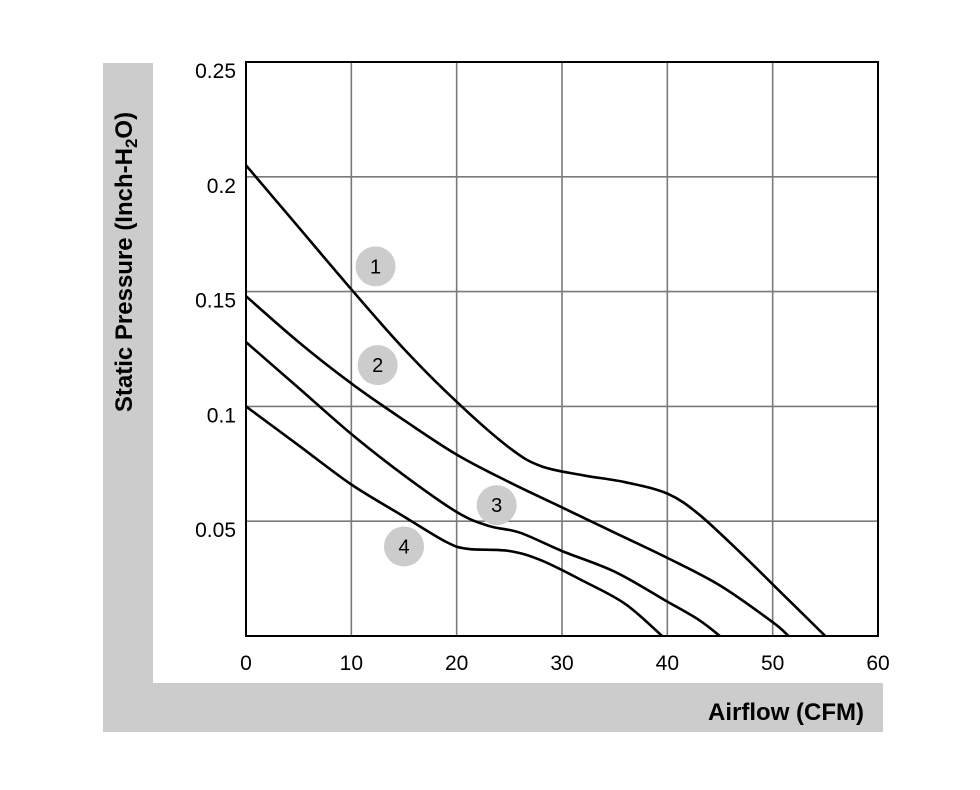 This screenshot has height=790, width=980. What do you see at coordinates (561, 663) in the screenshot?
I see `x-tick-label: 30` at bounding box center [561, 663].